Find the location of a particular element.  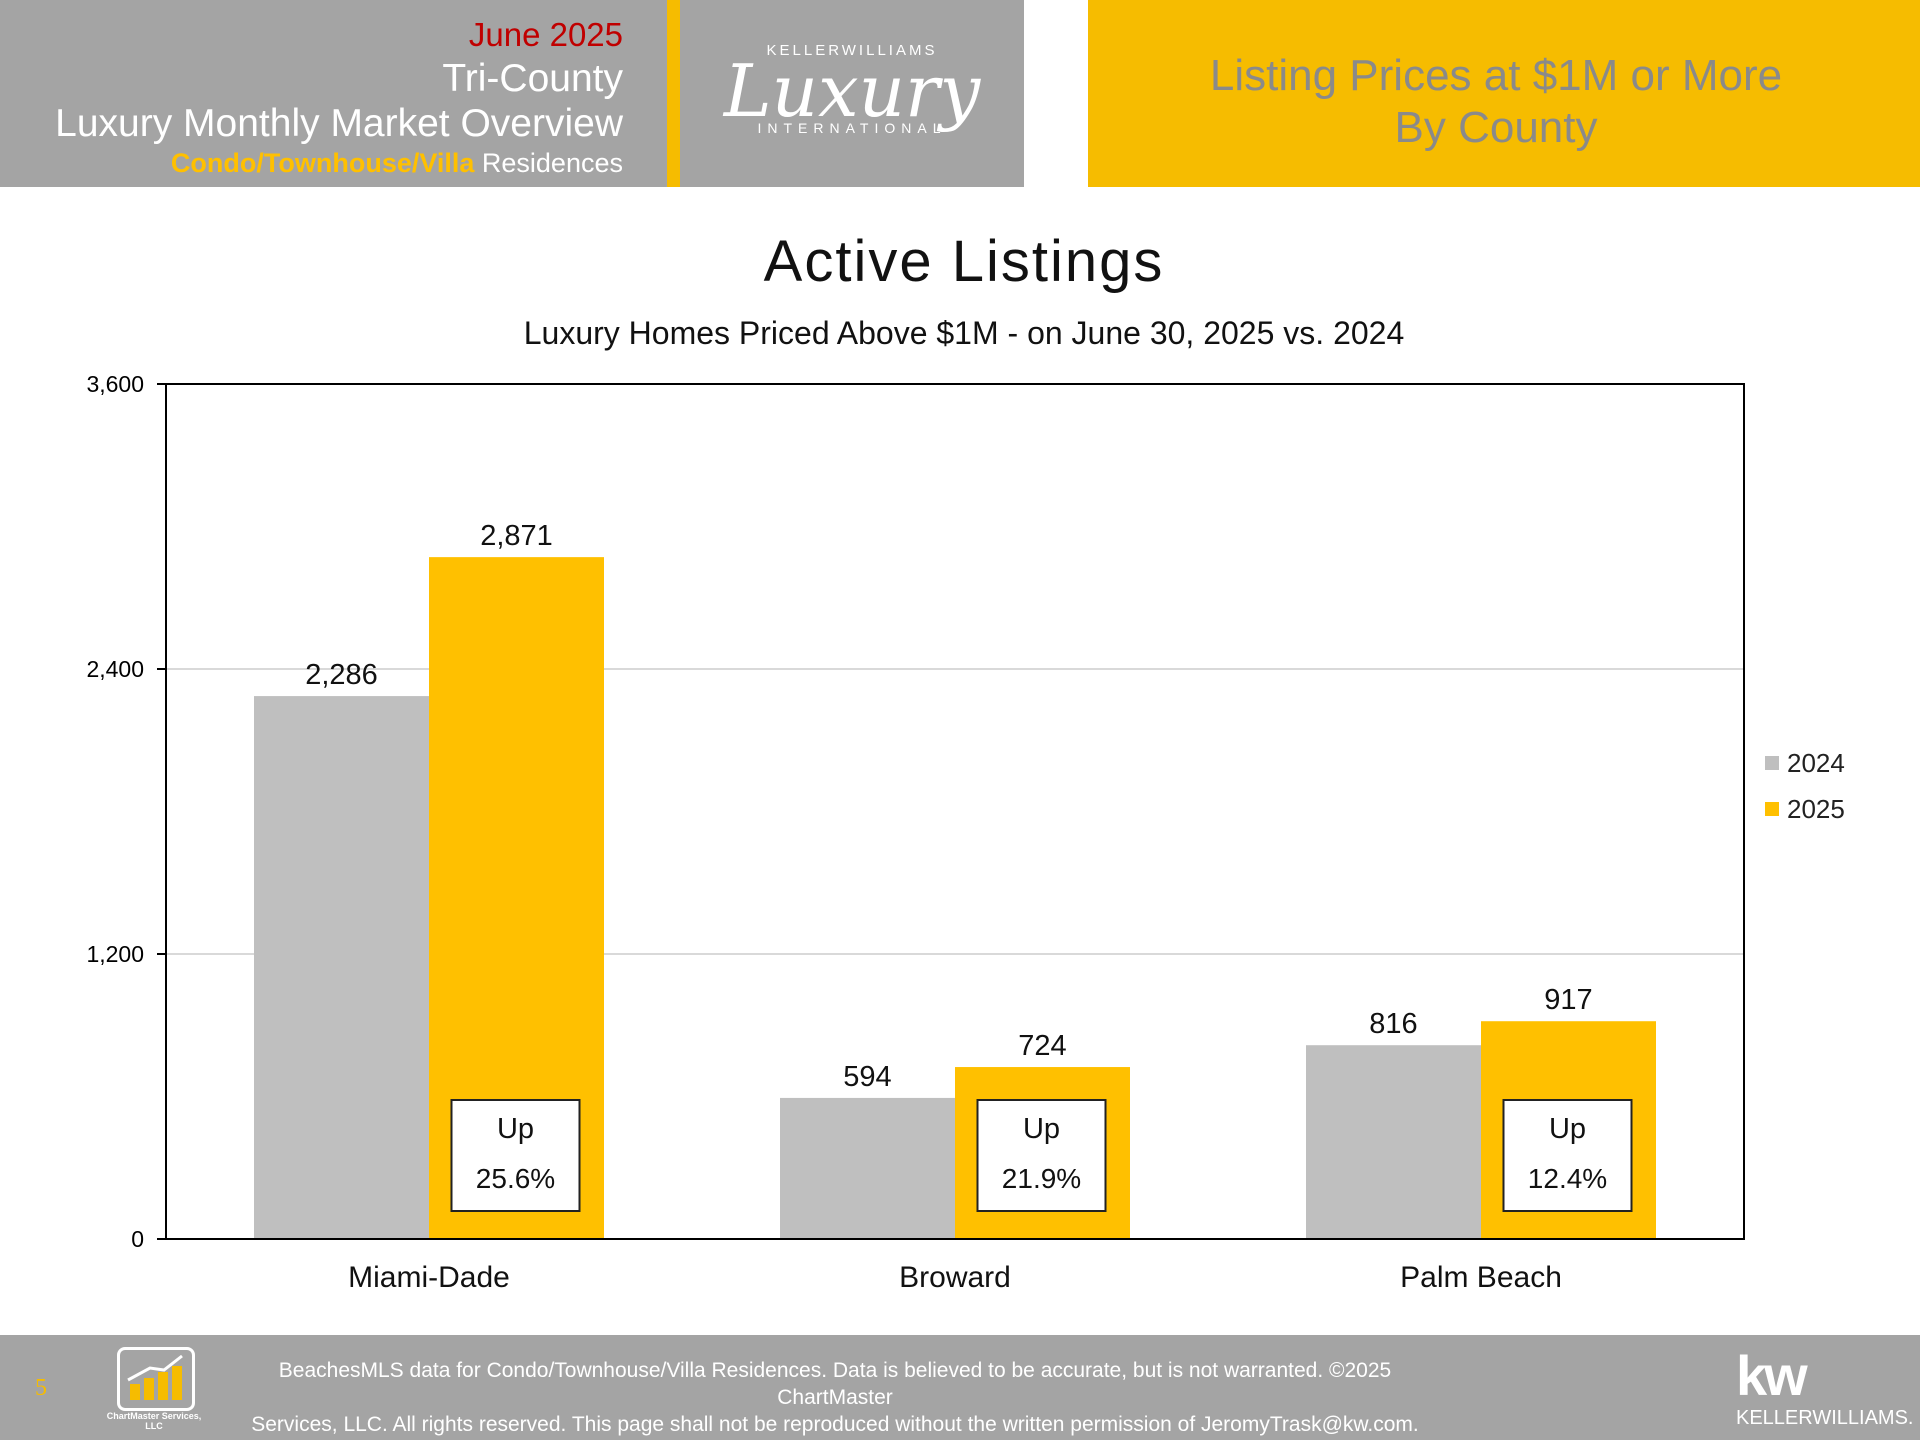

chartmaster-bars-icon is located at coordinates (155, 1377).